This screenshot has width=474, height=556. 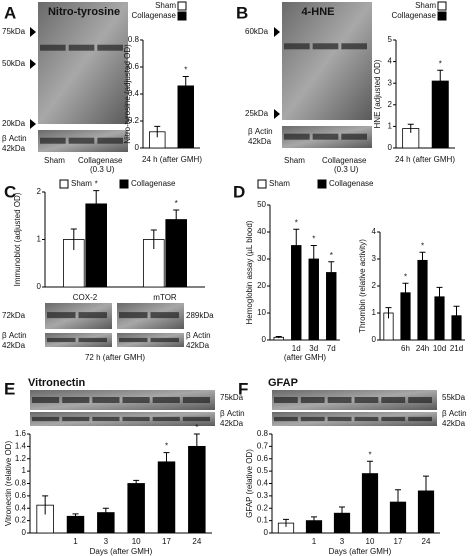 What do you see at coordinates (85, 297) in the screenshot?
I see `x-tick-label: COX-2` at bounding box center [85, 297].